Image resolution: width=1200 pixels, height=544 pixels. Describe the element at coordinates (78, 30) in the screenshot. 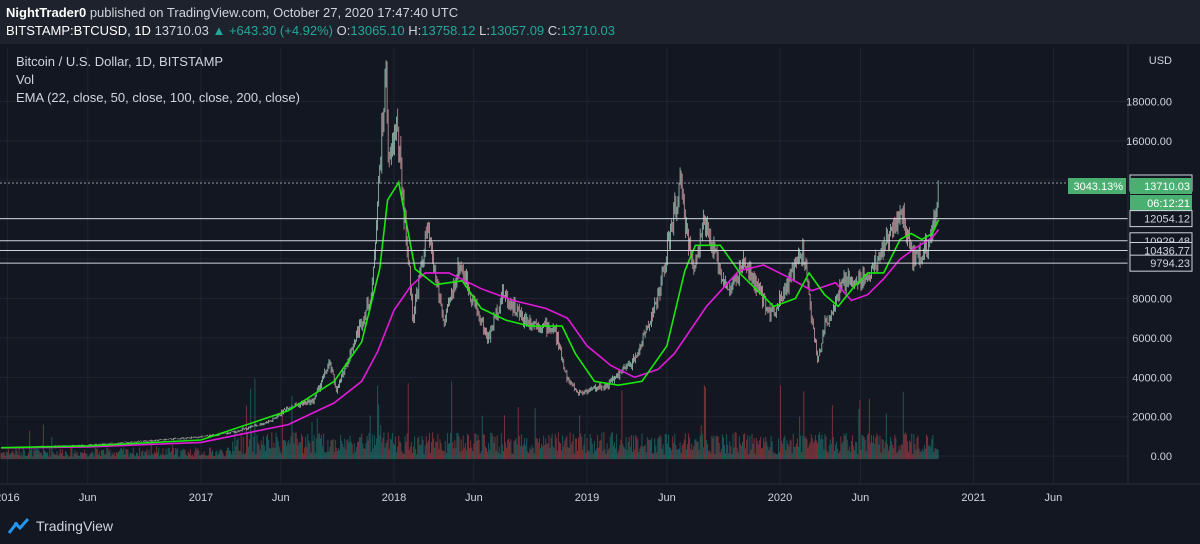

I see `symbol-name: BITSTAMP:BTCUSD, 1D` at that location.